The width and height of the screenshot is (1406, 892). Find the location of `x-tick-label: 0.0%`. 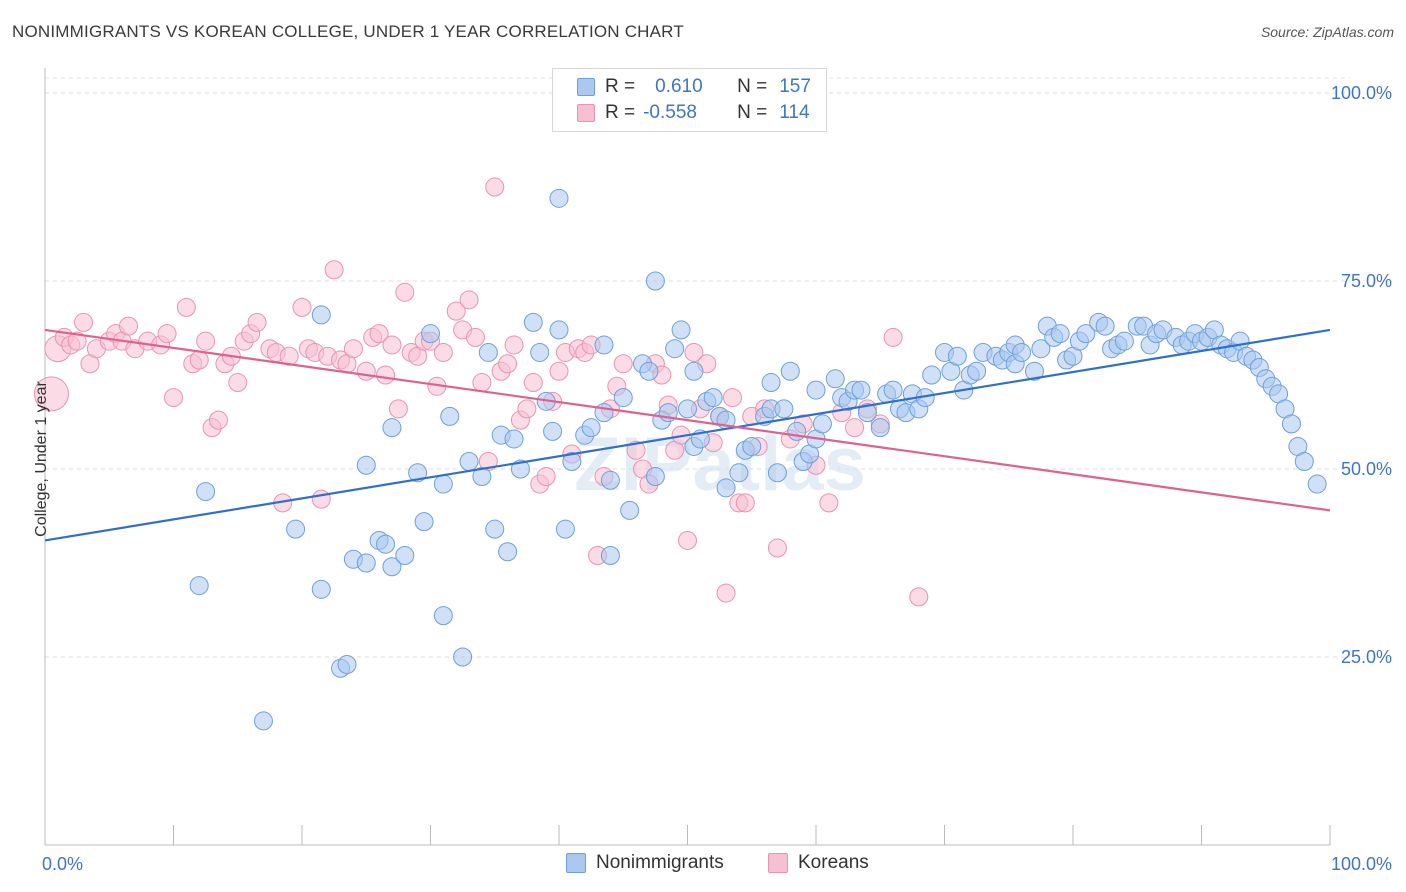

x-tick-label: 0.0% is located at coordinates (62, 864).